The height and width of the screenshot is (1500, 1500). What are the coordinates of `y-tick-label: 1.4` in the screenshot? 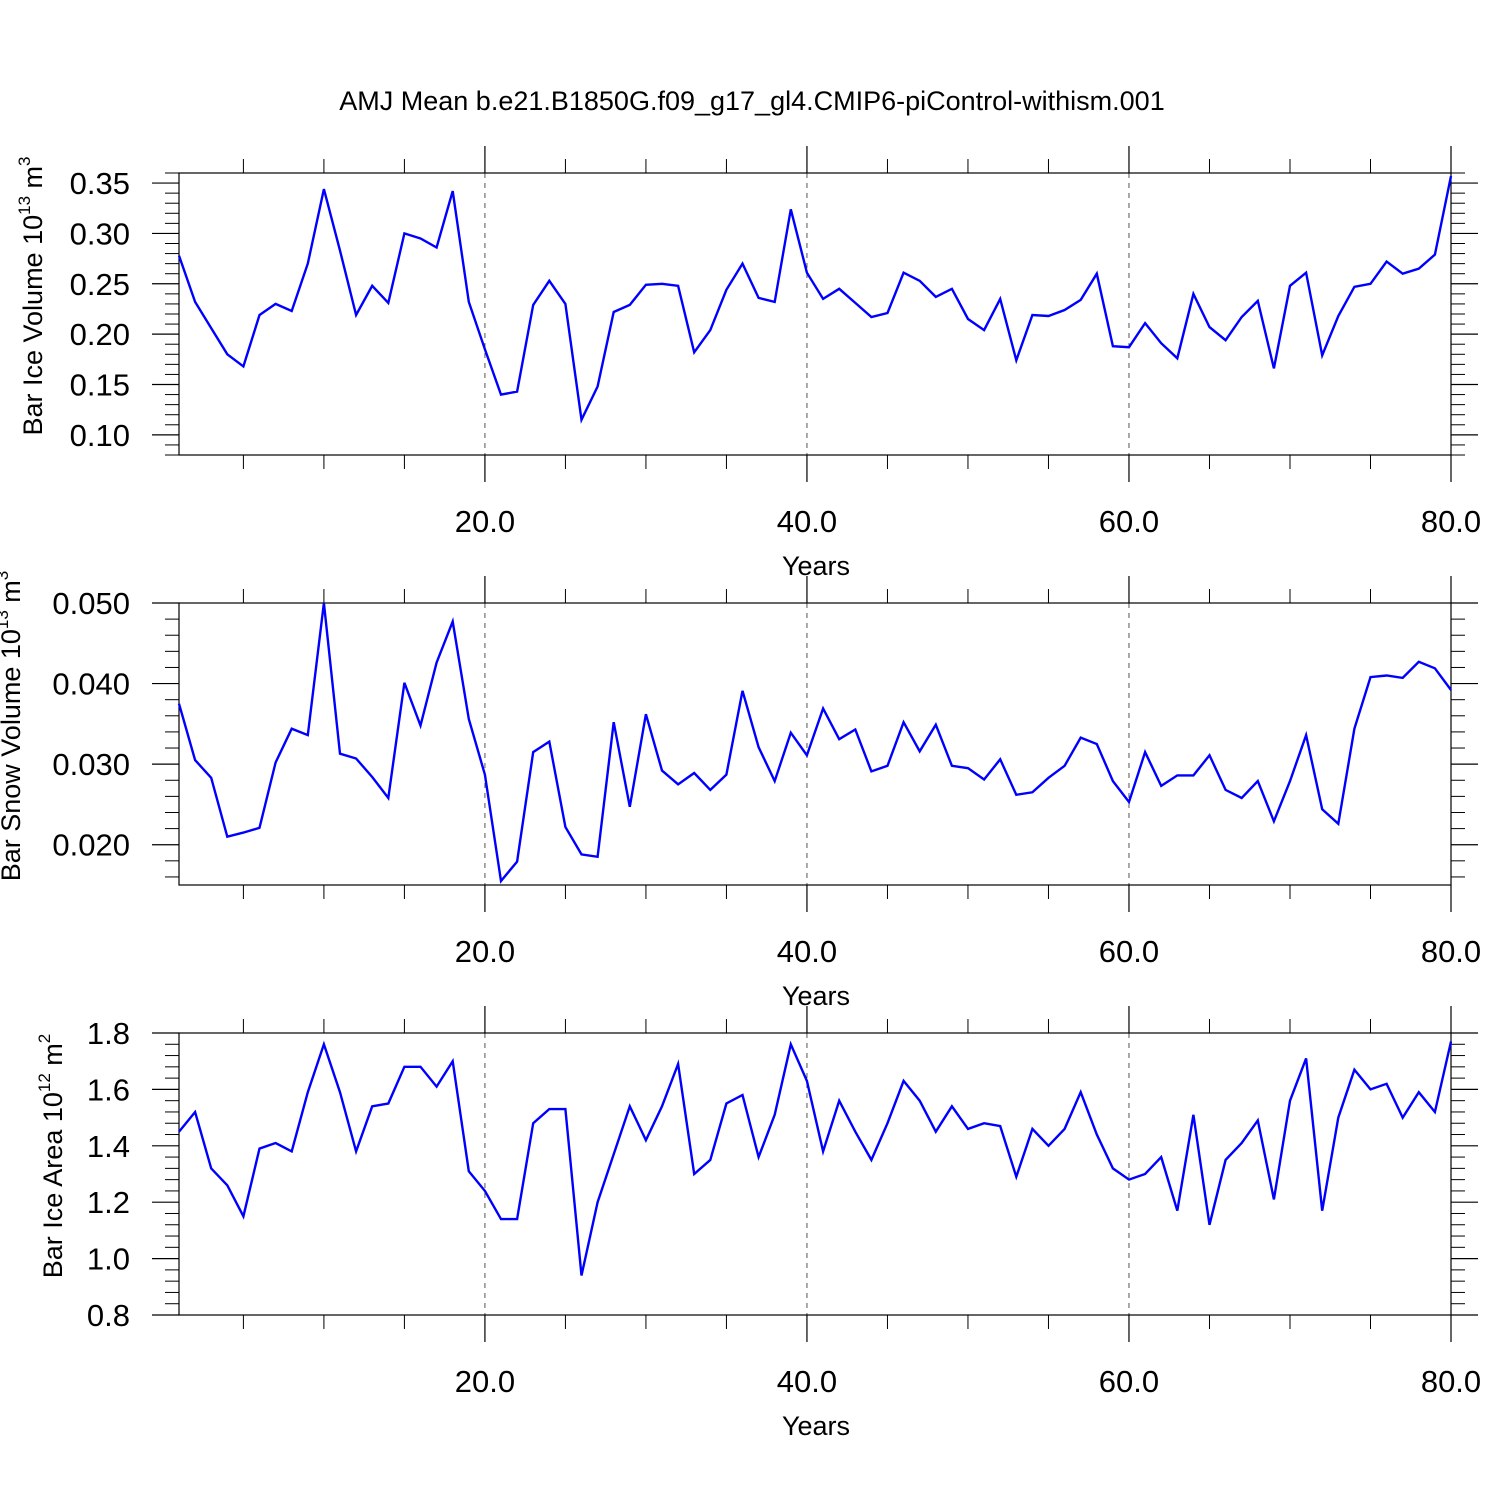 It's located at (108, 1146).